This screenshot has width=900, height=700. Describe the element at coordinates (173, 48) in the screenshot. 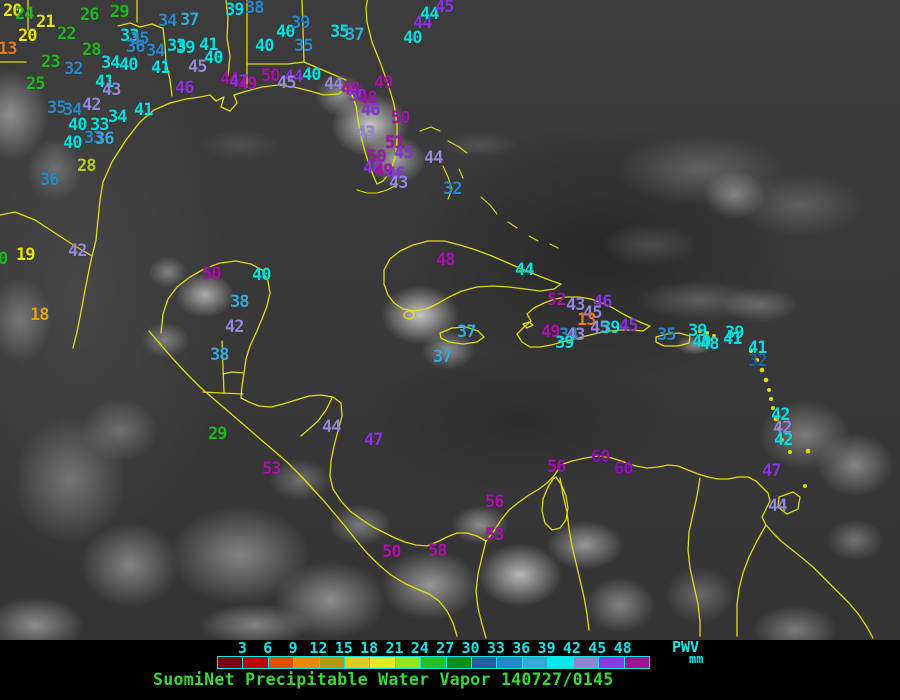

I see `us-state-borders` at that location.